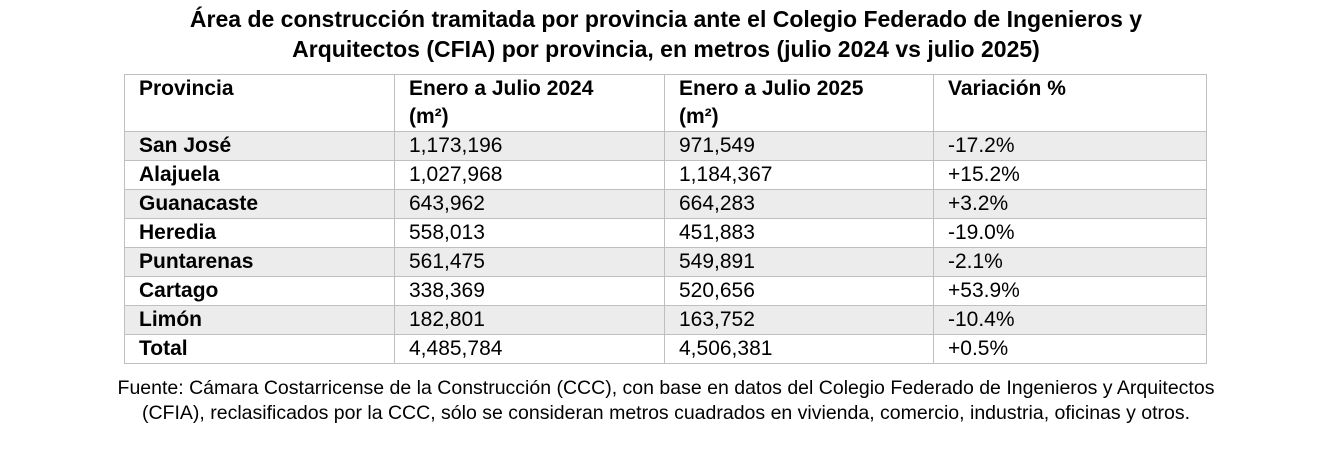 This screenshot has width=1332, height=452. I want to click on header-provincia: Provincia, so click(259, 103).